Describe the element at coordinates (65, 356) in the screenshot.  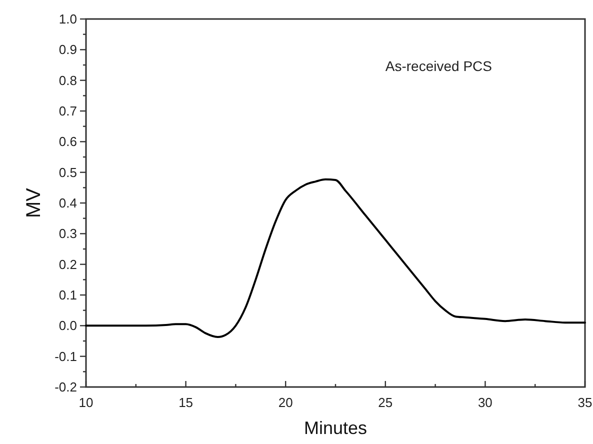
I see `y-tick-label: -0.1` at that location.